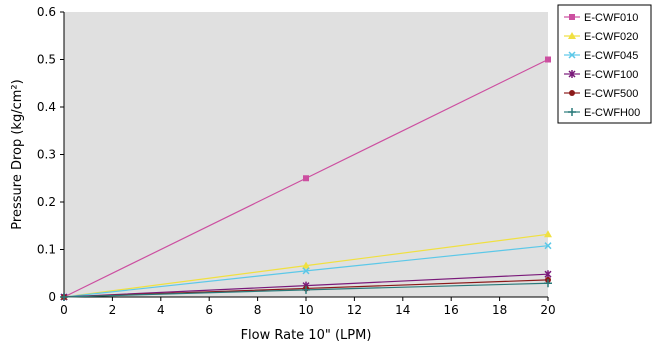 This screenshot has height=348, width=654. Describe the element at coordinates (612, 113) in the screenshot. I see `legend-label: E-CWFH00` at that location.